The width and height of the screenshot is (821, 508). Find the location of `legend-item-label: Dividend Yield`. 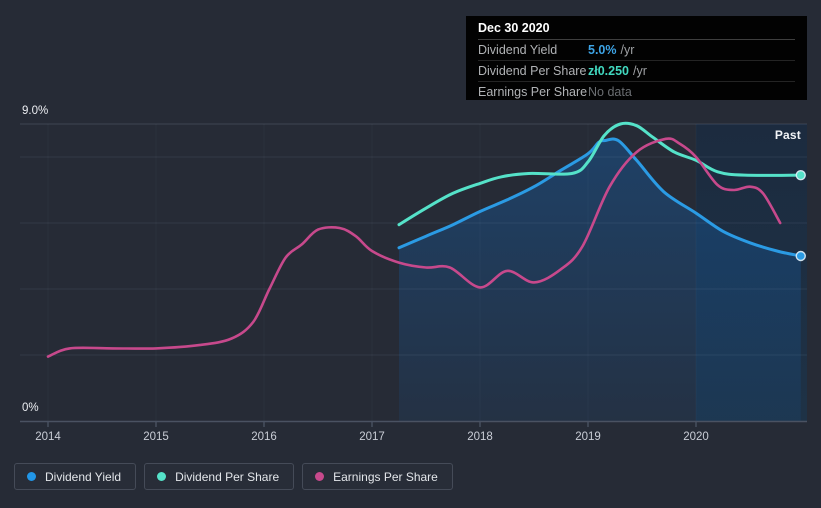

legend-item-label: Dividend Yield is located at coordinates (83, 476).